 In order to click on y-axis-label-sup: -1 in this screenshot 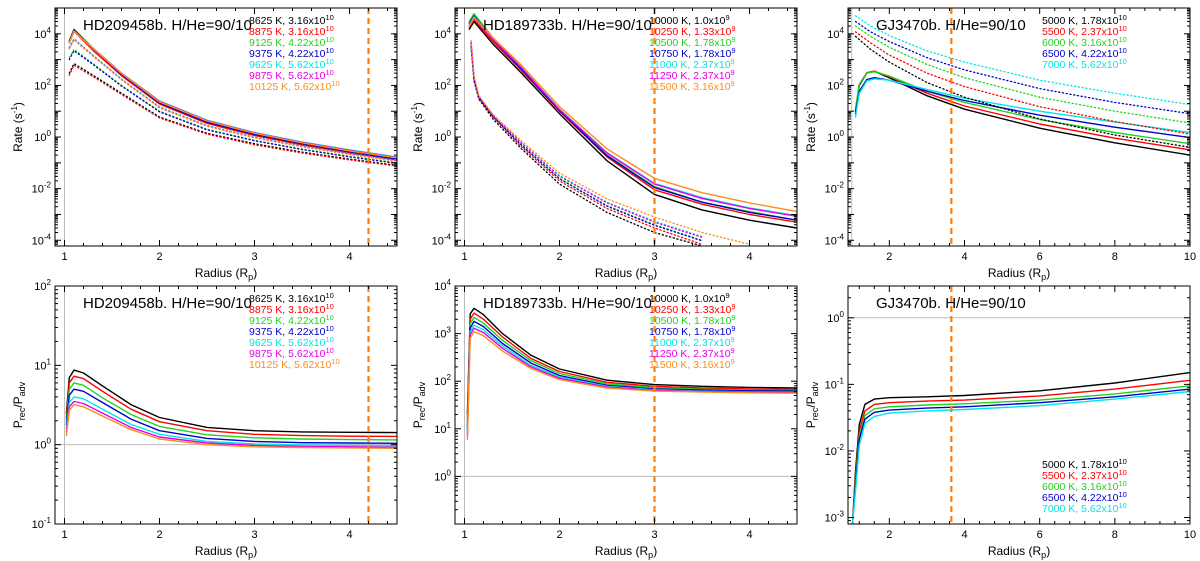, I will do `click(807, 110)`.